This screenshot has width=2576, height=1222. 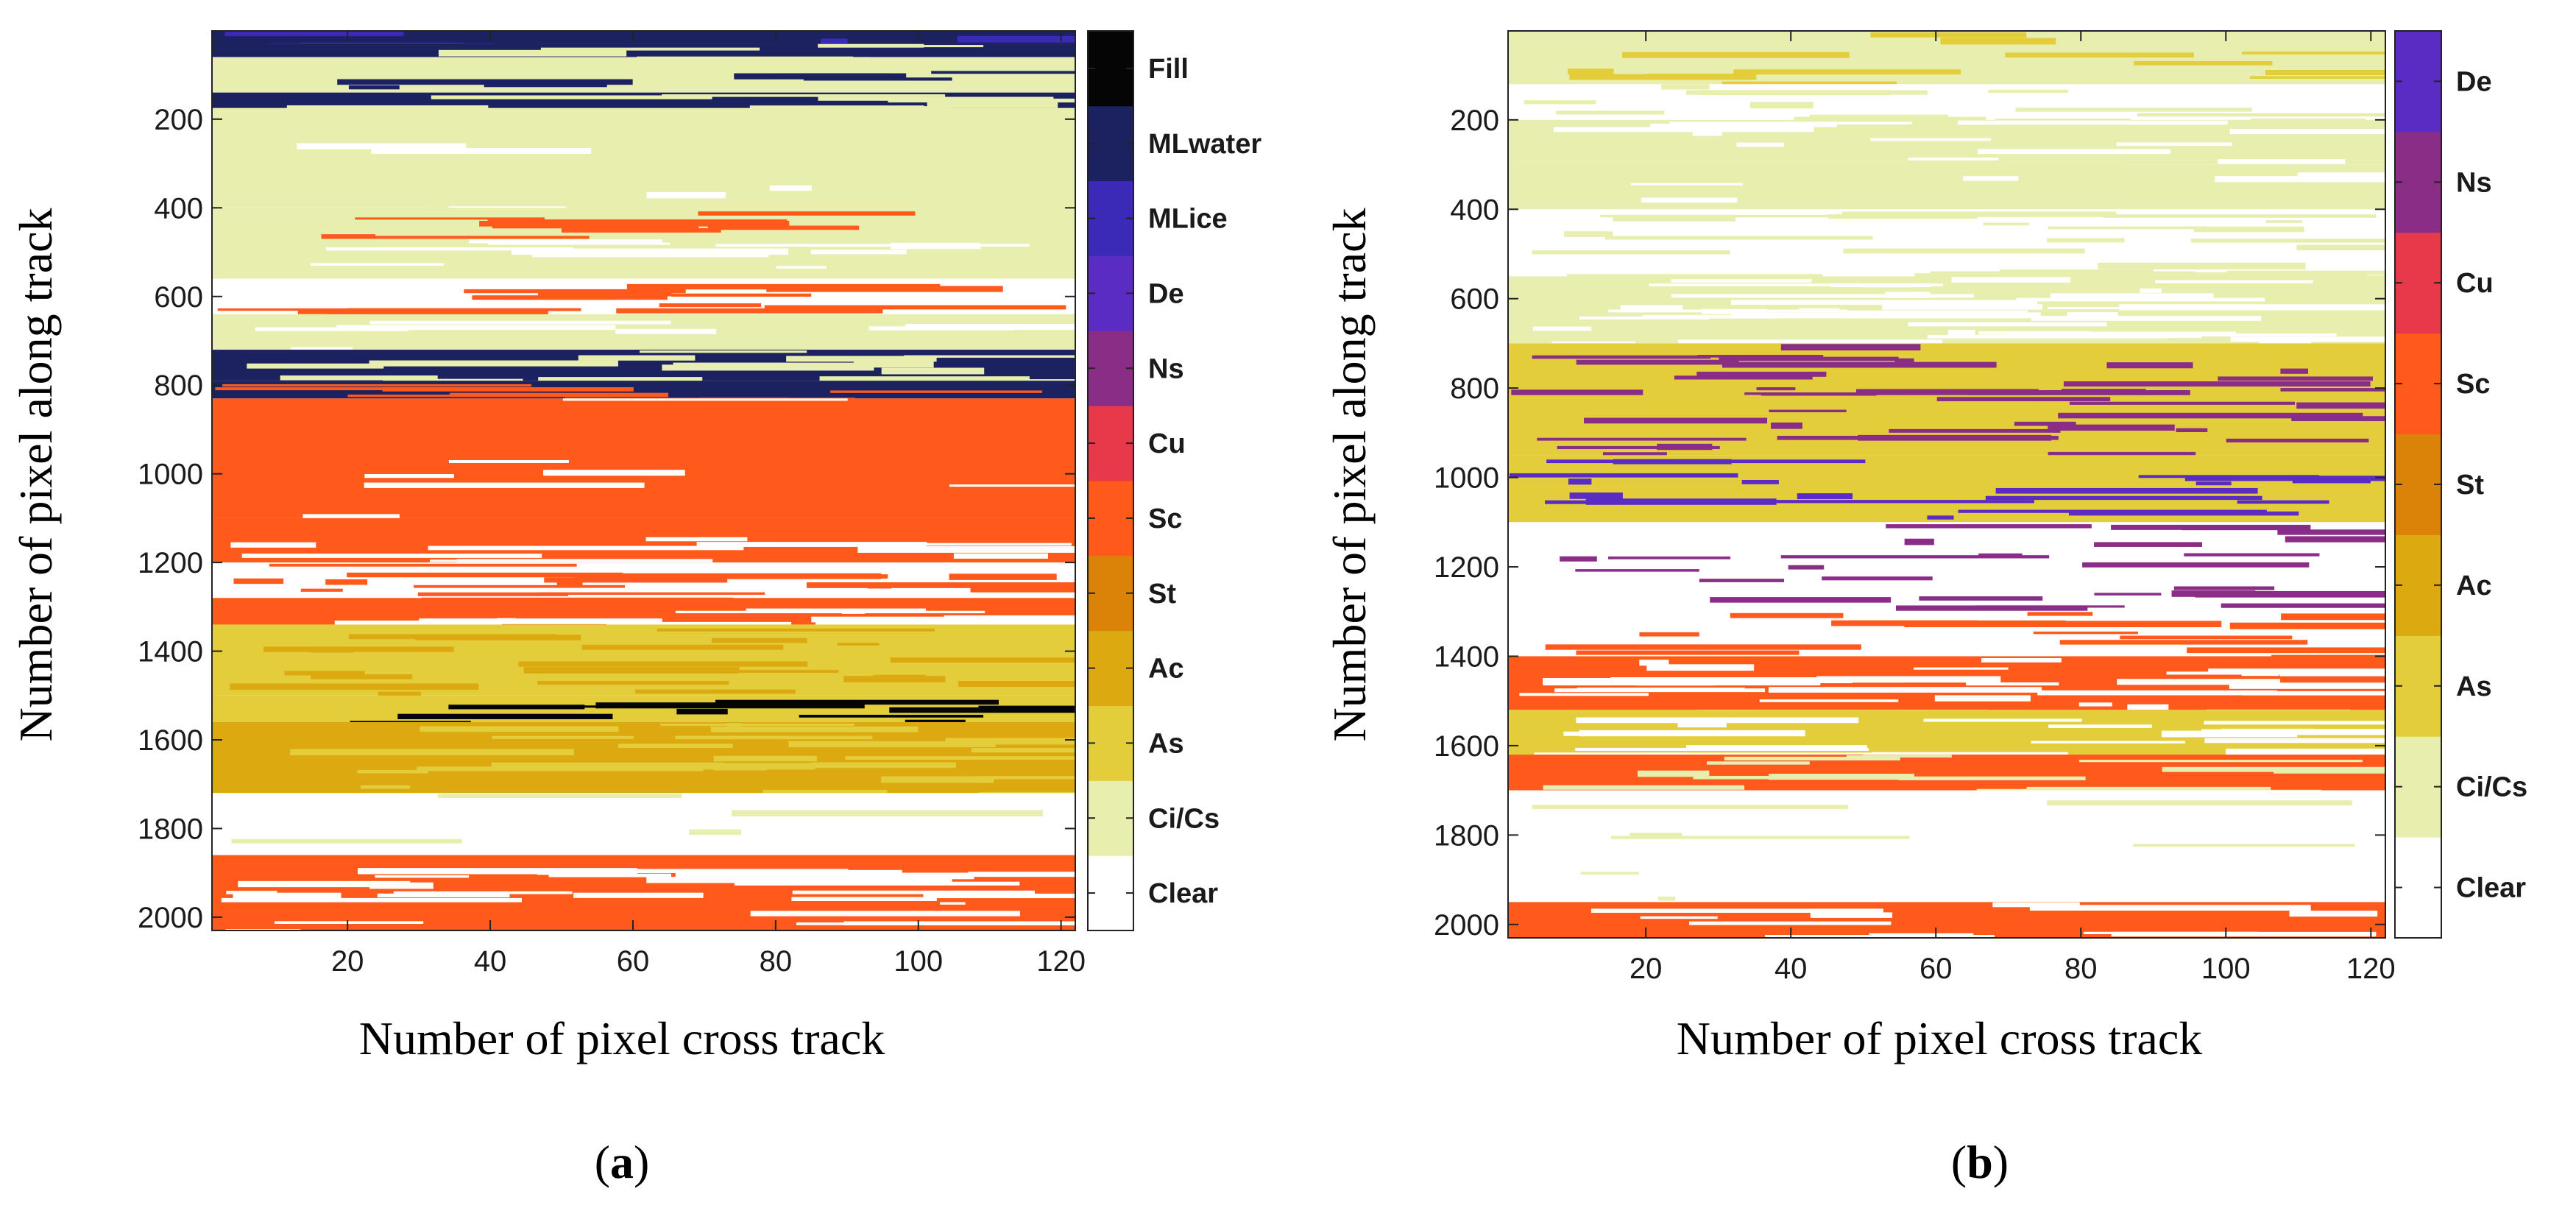 What do you see at coordinates (1110, 443) in the screenshot?
I see `colorbar-swatch-cu` at bounding box center [1110, 443].